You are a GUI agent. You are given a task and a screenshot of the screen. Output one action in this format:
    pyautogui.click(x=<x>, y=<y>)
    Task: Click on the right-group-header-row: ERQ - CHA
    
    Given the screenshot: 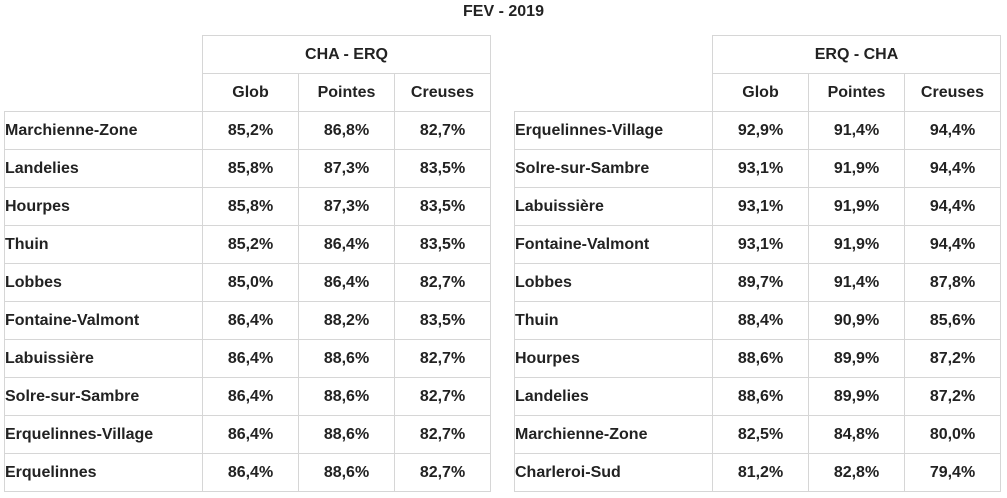 What is the action you would take?
    pyautogui.click(x=758, y=54)
    